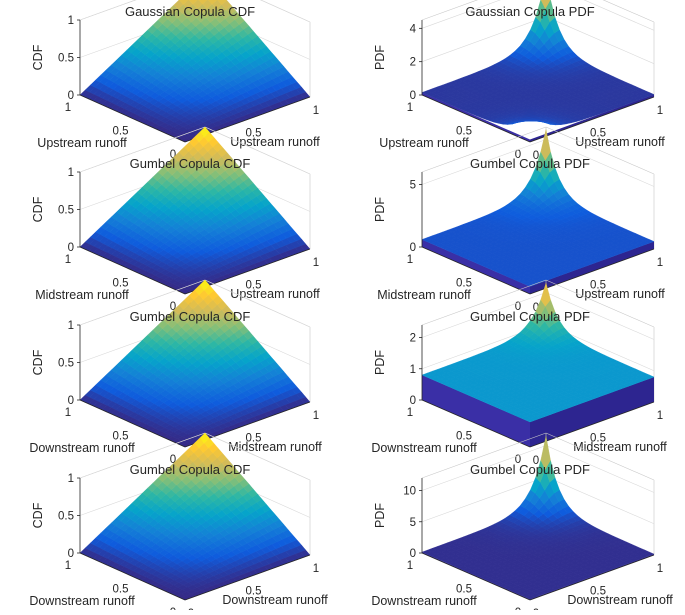 This screenshot has width=685, height=615. I want to click on back-top-edge-right, so click(600, 150).